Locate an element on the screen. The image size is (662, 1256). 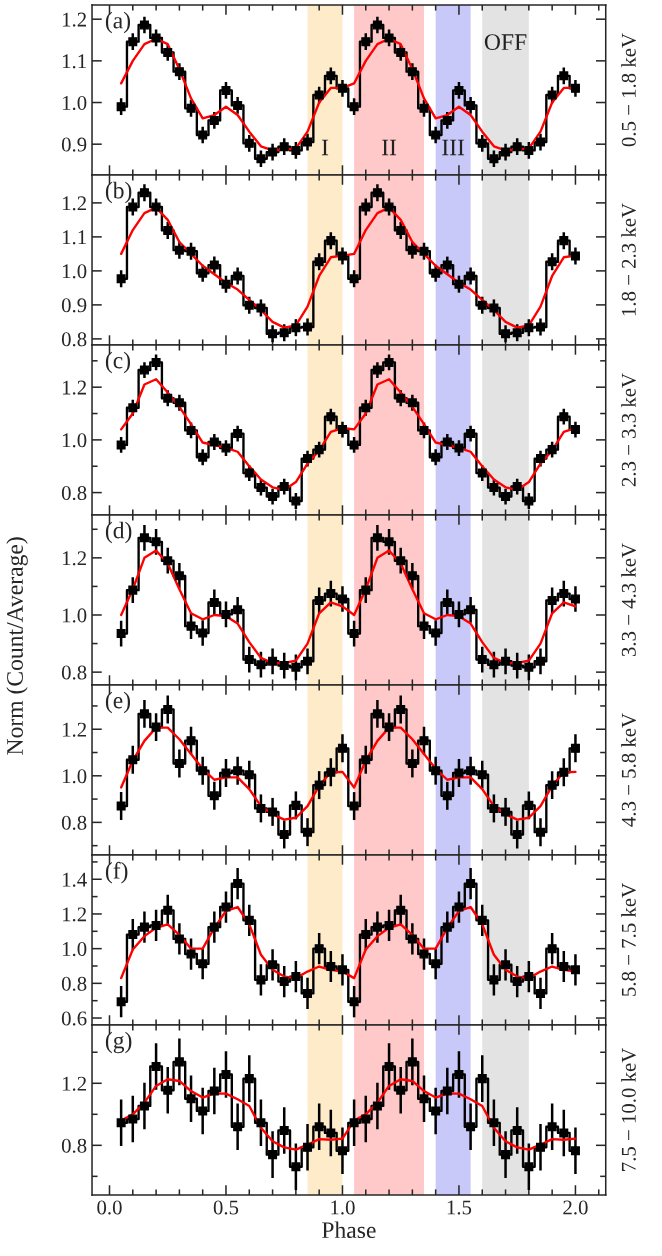
x-axis-title: Phase is located at coordinates (349, 1230).